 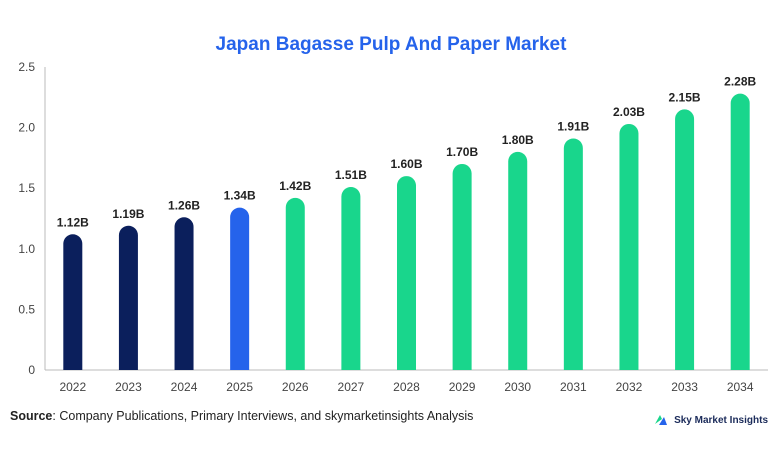 What do you see at coordinates (72, 387) in the screenshot?
I see `x-tick-label: 2022` at bounding box center [72, 387].